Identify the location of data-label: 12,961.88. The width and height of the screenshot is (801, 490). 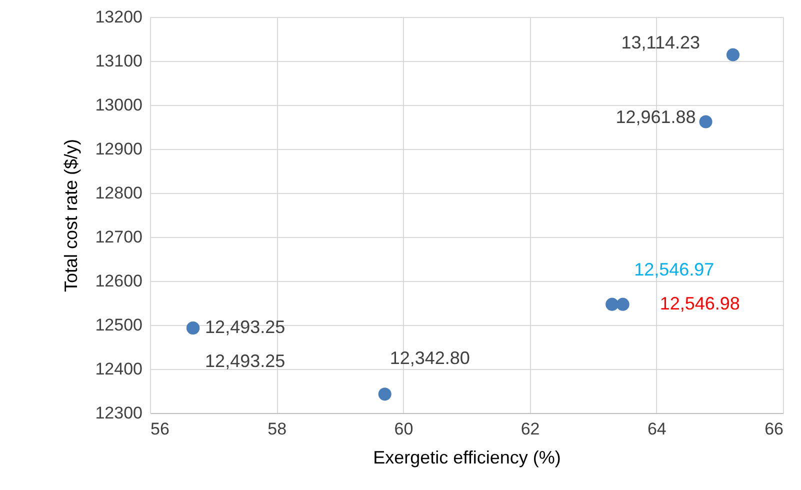
(656, 116).